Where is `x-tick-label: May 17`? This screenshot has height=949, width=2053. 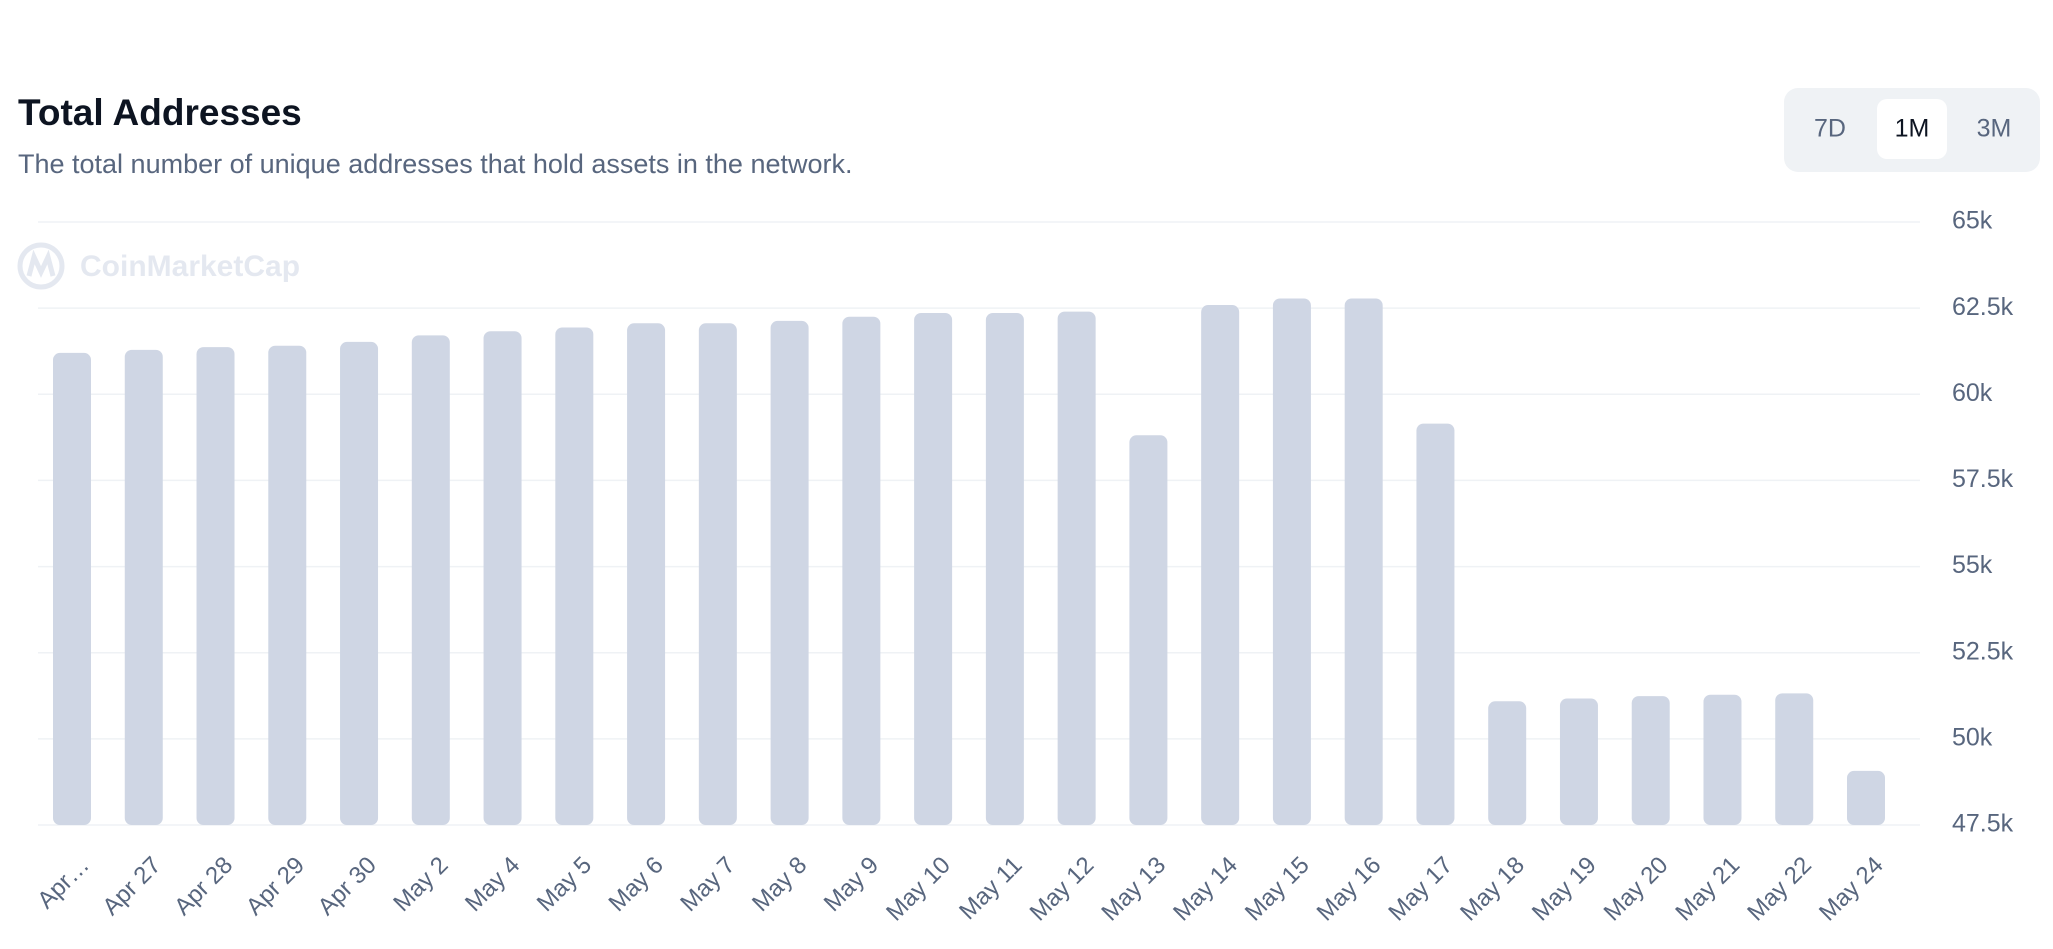 x-tick-label: May 17 is located at coordinates (1420, 889).